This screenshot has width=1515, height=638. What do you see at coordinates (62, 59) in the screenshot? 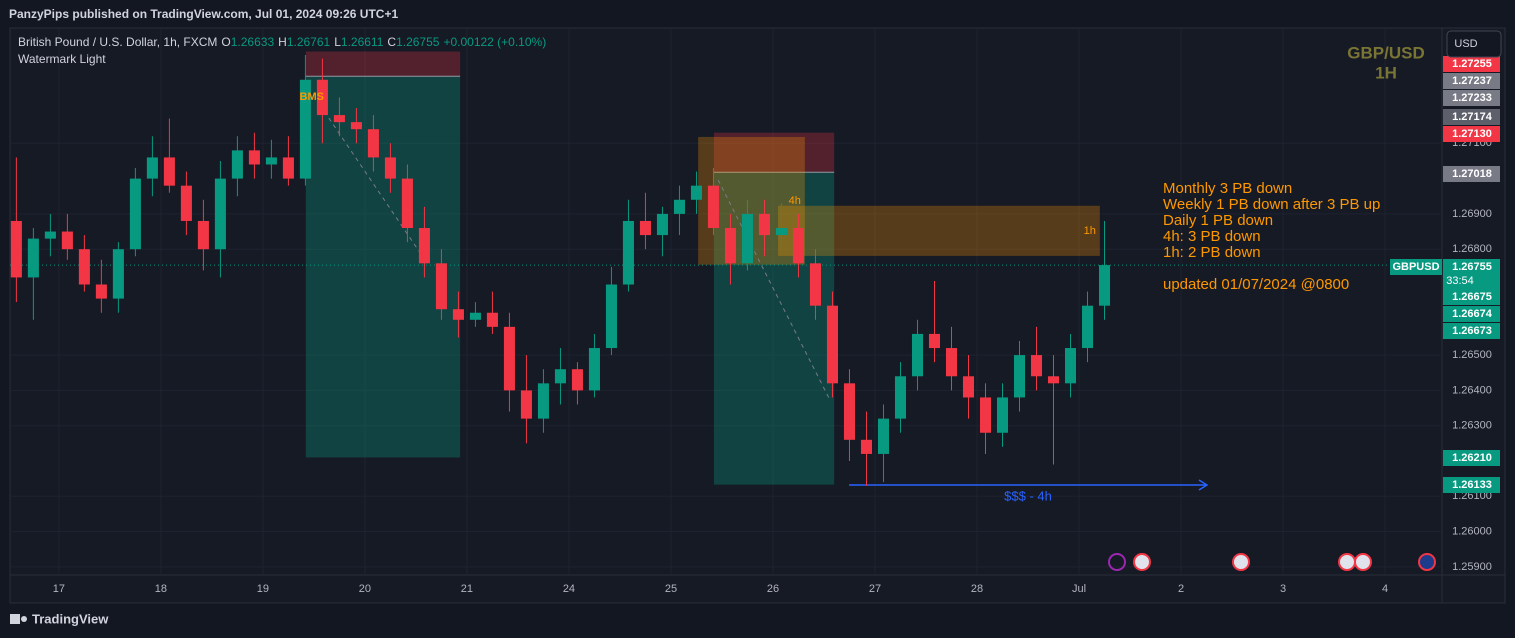
I see `indicator: Watermark Light` at bounding box center [62, 59].